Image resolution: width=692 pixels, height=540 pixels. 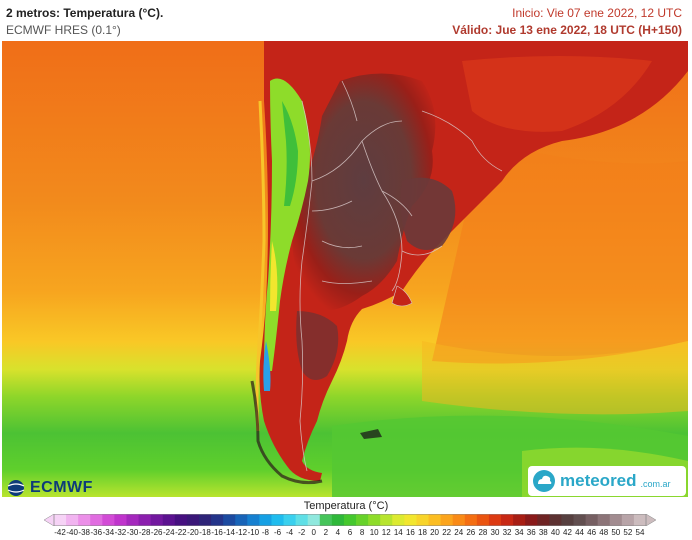 I want to click on map-title: 2 metros: Temperatura (°C)., so click(x=85, y=13).